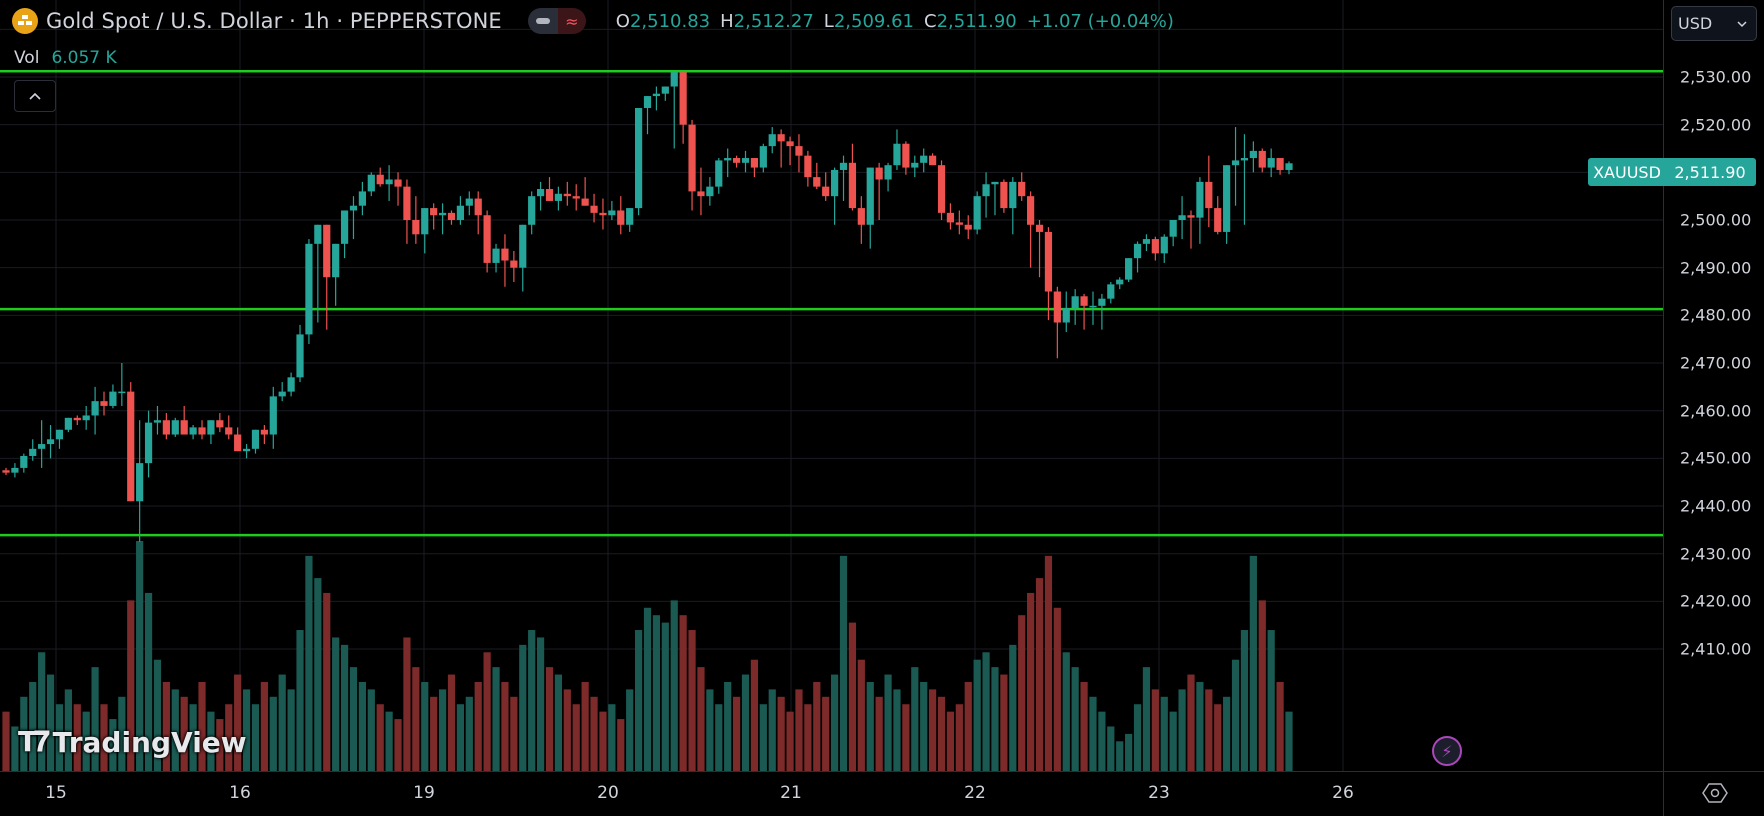  What do you see at coordinates (1343, 793) in the screenshot?
I see `time-tick-label: 26` at bounding box center [1343, 793].